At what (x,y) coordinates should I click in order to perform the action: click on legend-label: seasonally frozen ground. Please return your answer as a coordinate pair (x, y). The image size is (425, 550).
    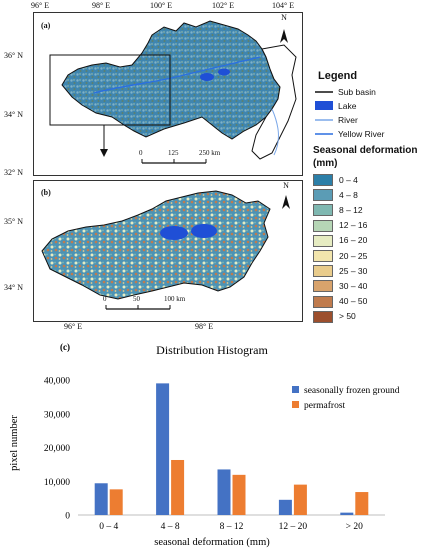
    Looking at the image, I should click on (352, 390).